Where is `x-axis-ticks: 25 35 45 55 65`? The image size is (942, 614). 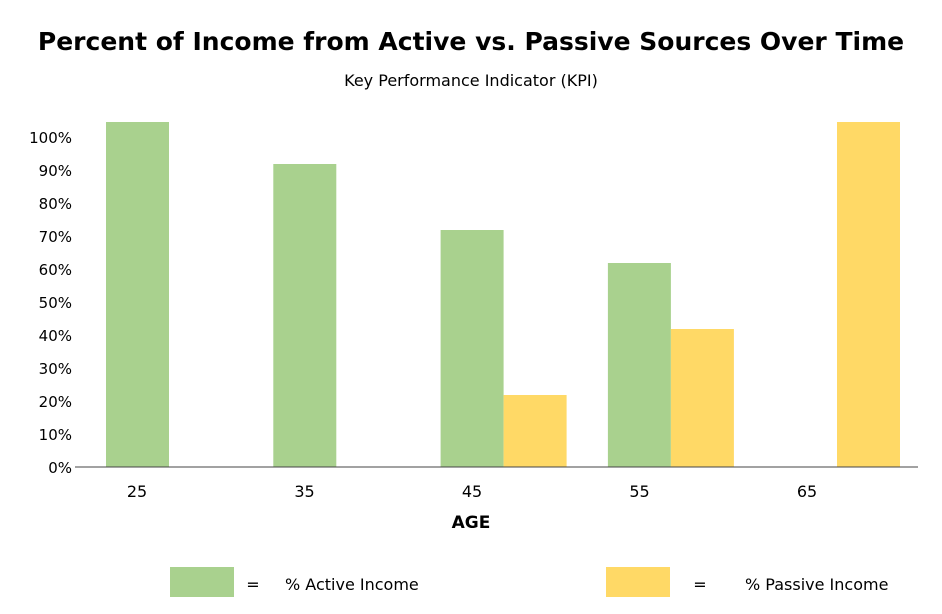 x-axis-ticks: 25 35 45 55 65 is located at coordinates (472, 491).